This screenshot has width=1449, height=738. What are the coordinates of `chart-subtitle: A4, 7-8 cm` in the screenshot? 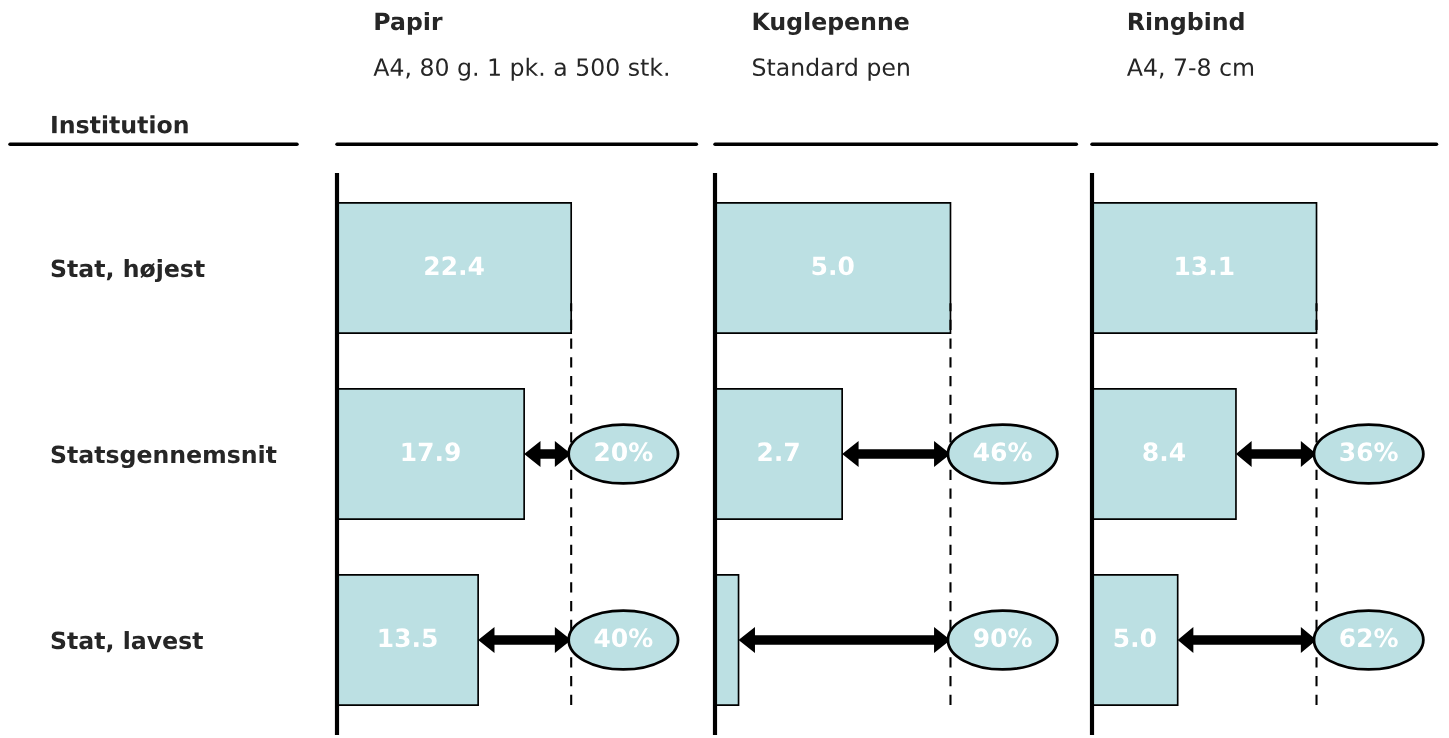 It's located at (1190, 68).